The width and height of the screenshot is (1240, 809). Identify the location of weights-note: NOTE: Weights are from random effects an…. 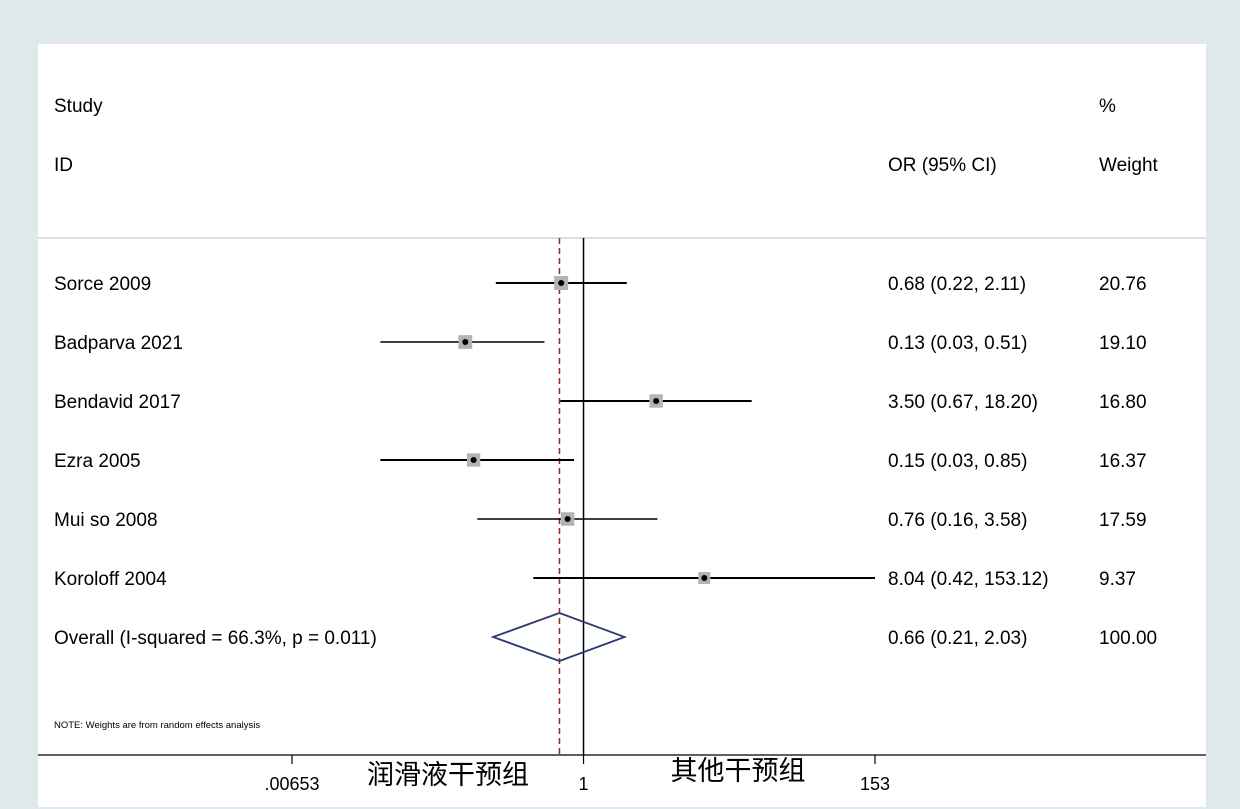
(157, 725).